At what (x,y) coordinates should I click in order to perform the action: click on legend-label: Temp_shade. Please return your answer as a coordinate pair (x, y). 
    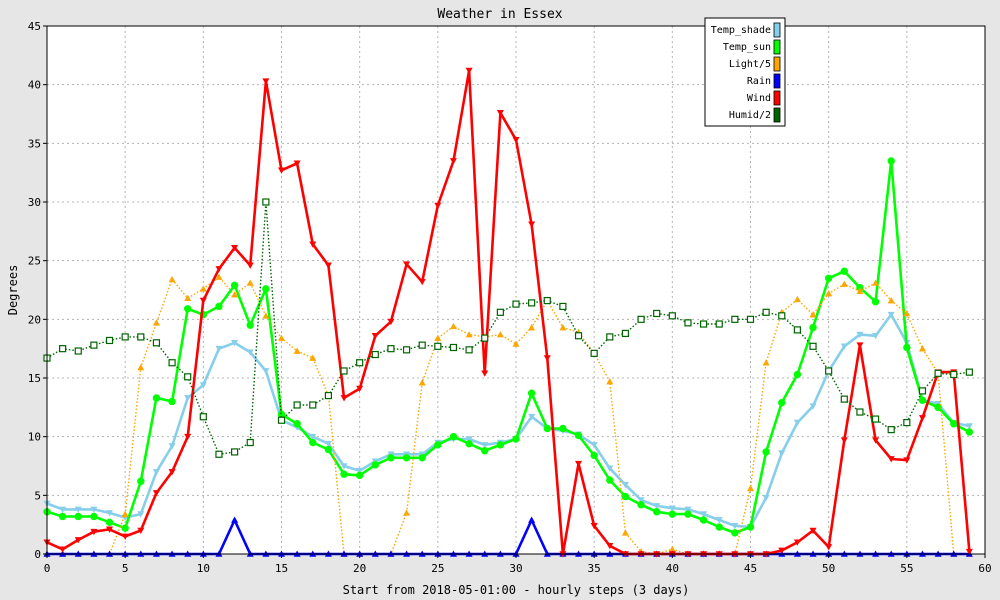
    Looking at the image, I should click on (741, 30).